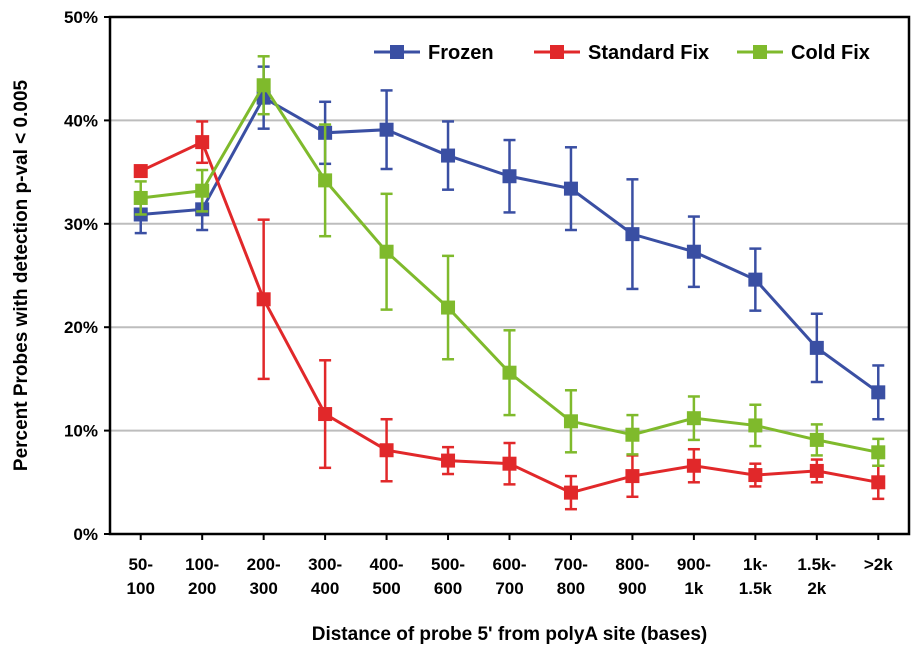 This screenshot has width=914, height=651. What do you see at coordinates (81, 17) in the screenshot?
I see `y-tick-label: 50%` at bounding box center [81, 17].